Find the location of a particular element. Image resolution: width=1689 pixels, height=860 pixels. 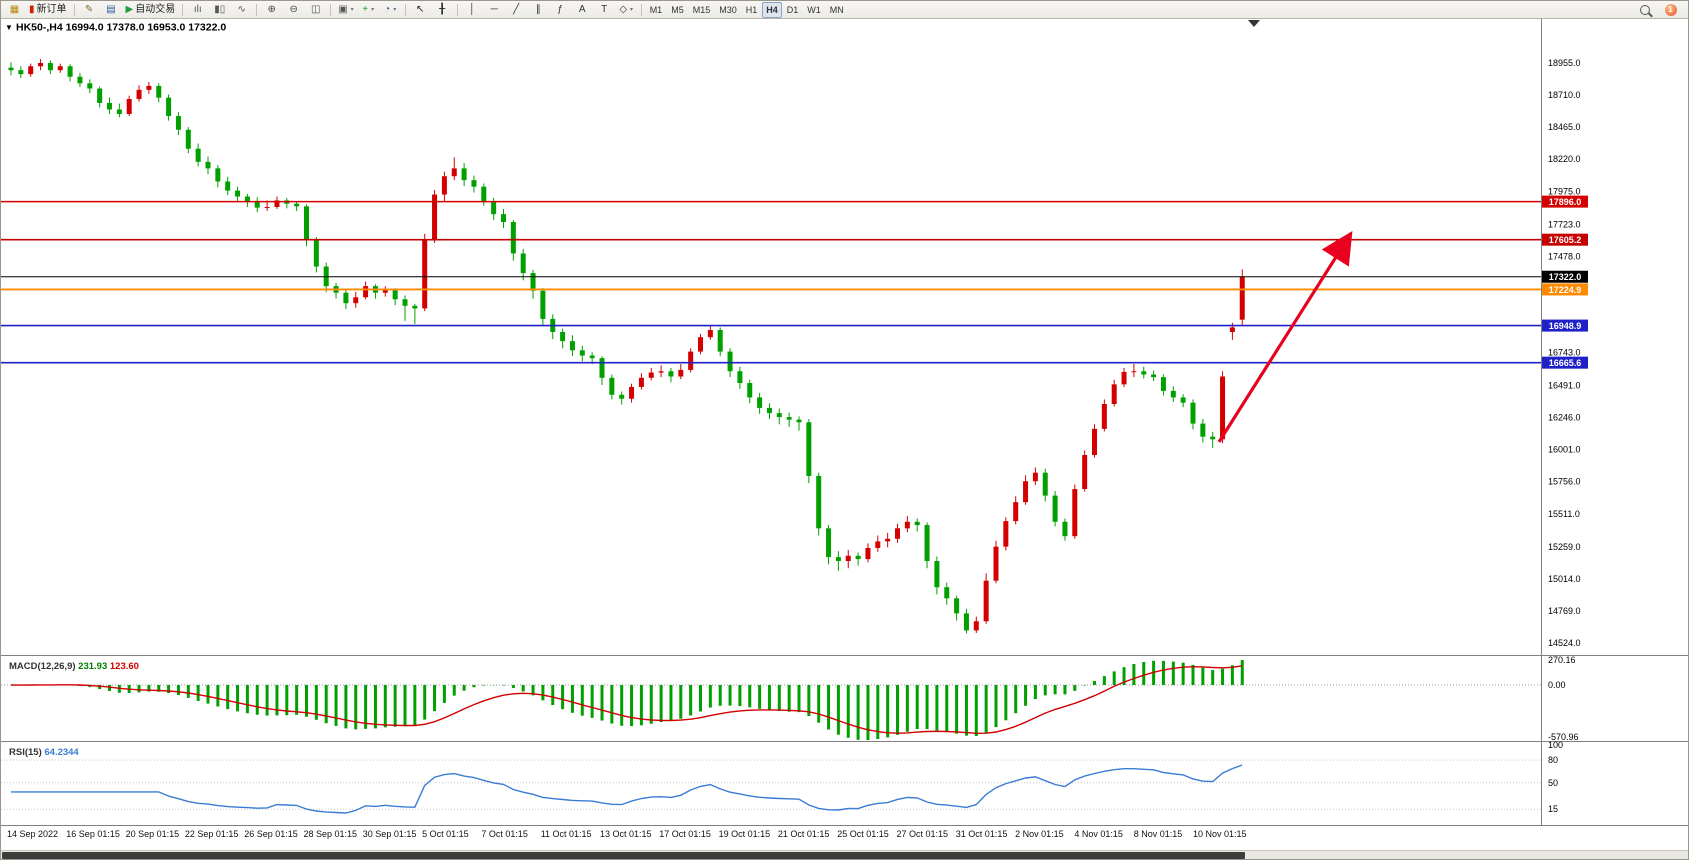

time-axis-label: 17 Oct 01:15 is located at coordinates (685, 834).